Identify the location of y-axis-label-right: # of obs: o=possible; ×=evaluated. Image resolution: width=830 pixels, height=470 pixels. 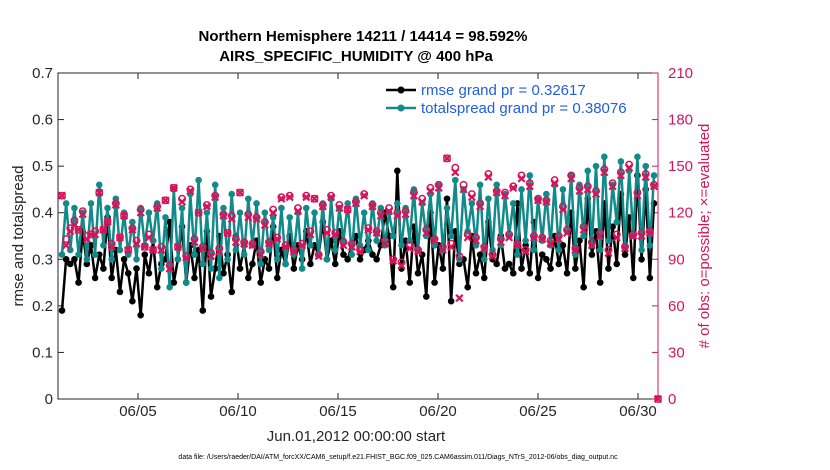
(704, 236).